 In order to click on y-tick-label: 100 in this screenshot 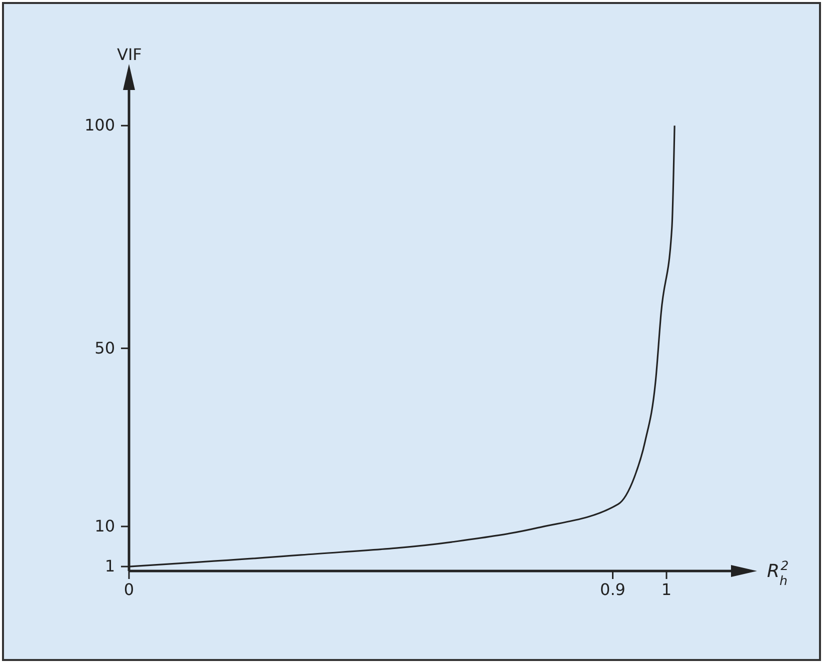, I will do `click(99, 125)`.